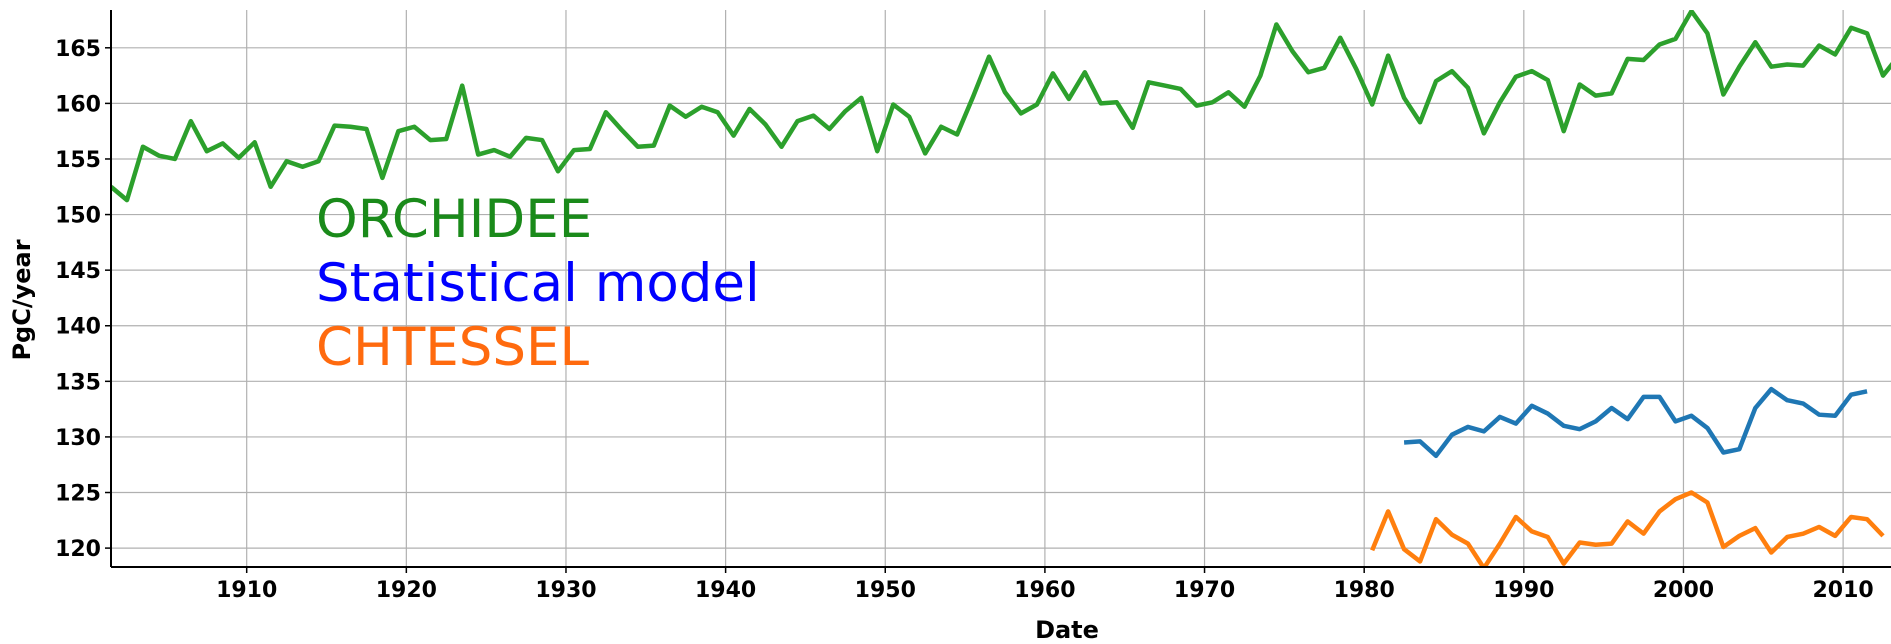 This screenshot has height=644, width=1891. Describe the element at coordinates (565, 590) in the screenshot. I see `x-tick-label: 1930` at that location.